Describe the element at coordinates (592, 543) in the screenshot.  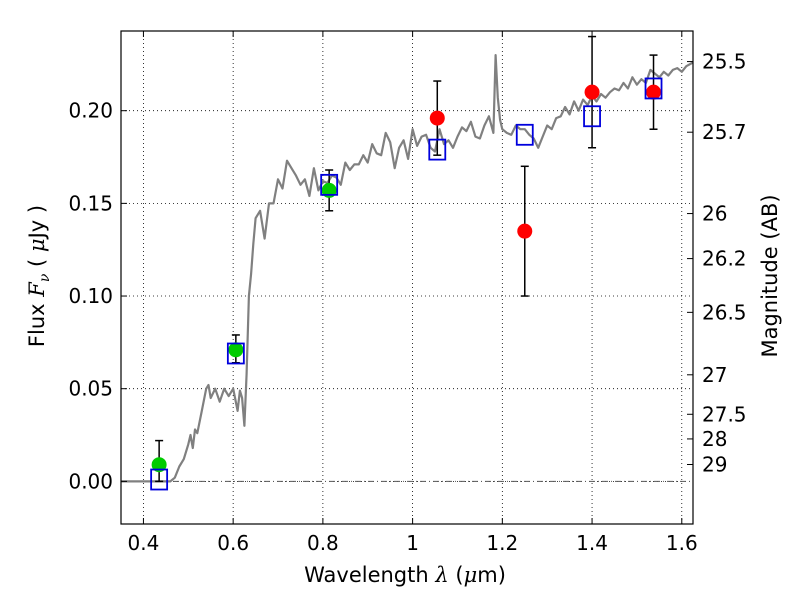
I see `x-tick-label: 1.4` at that location.